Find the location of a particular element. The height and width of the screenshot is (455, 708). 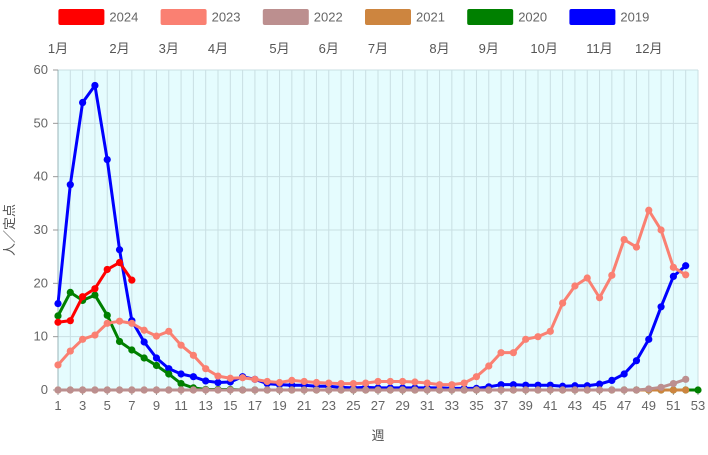

x-tick-label: 33 is located at coordinates (452, 405).